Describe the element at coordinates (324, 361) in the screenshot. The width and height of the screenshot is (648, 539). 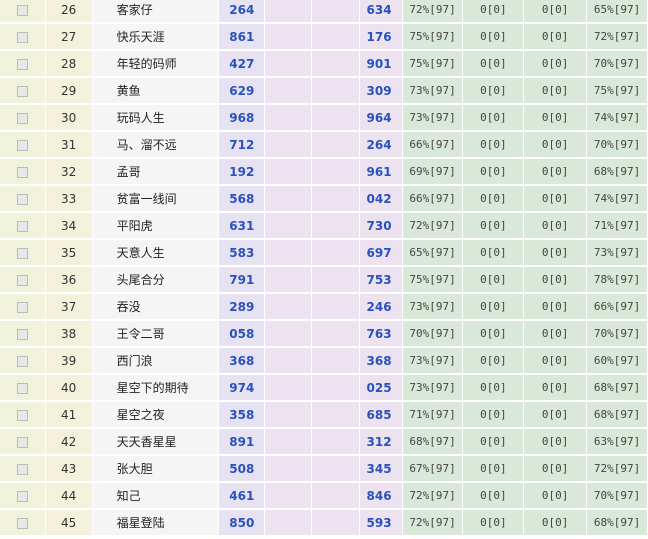
I see `table-row: 39 西门浪 368 368 73%[97] 0[0] 0[0] 60%[97]` at that location.